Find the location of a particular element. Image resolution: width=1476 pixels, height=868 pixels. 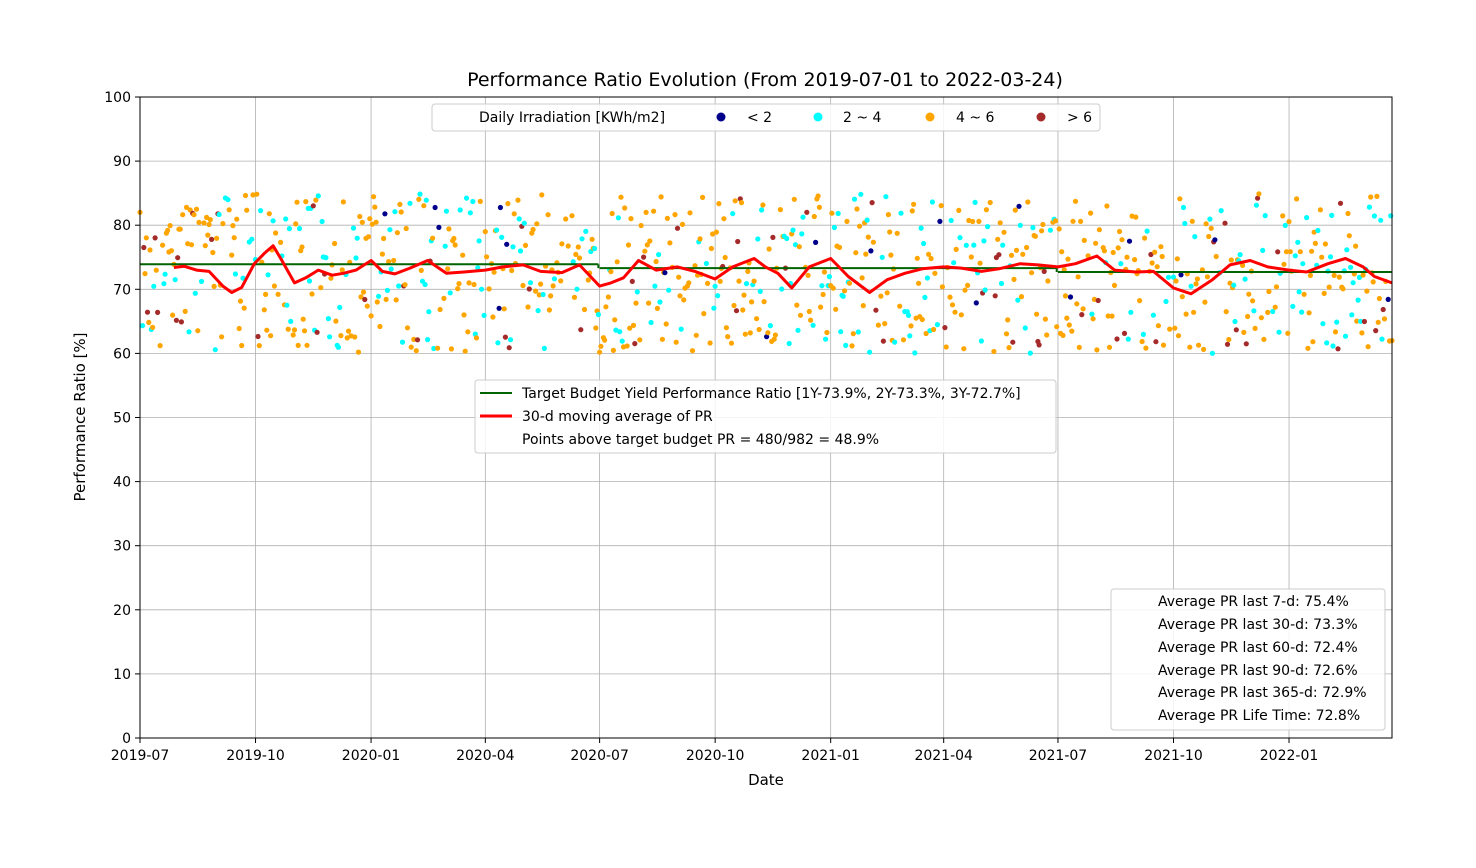

legend-label-2to4: 2 ~ 4 is located at coordinates (862, 118).